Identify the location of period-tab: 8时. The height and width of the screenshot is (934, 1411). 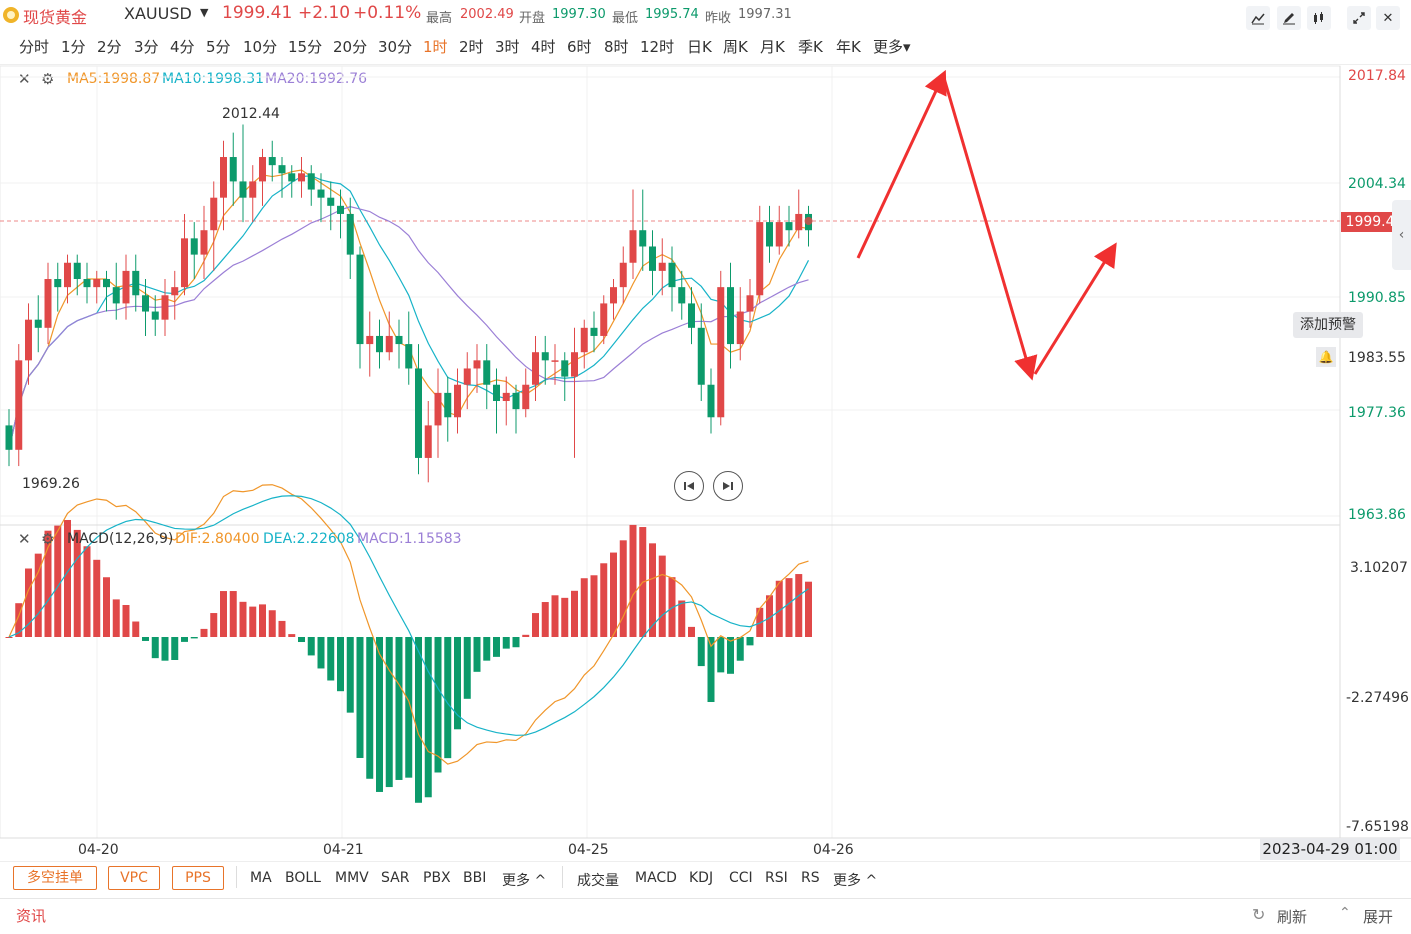
(616, 47).